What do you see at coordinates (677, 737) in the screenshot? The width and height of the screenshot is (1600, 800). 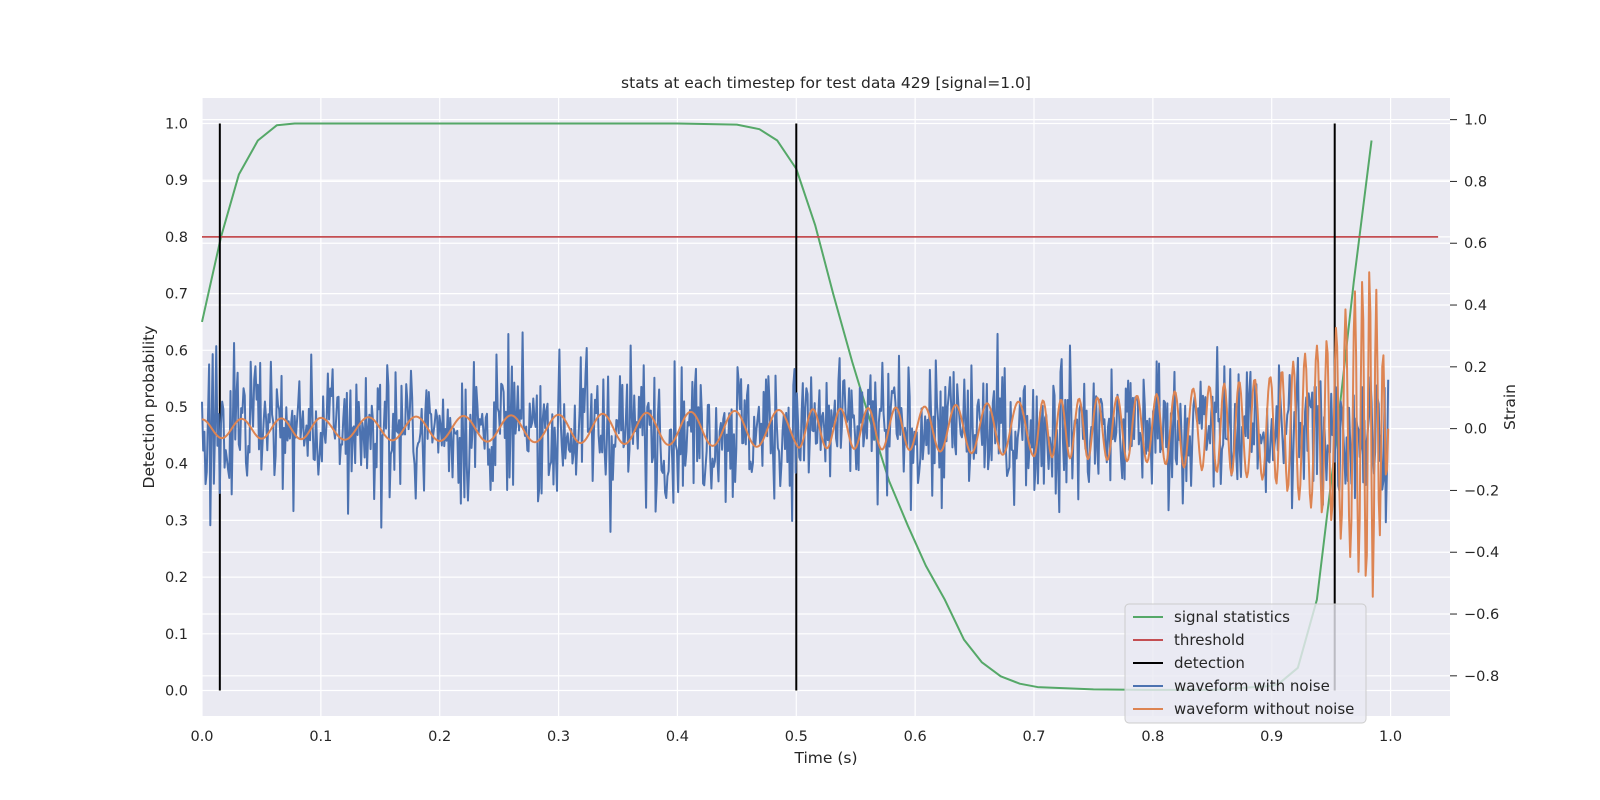 I see `x-tick-label: 0.4` at bounding box center [677, 737].